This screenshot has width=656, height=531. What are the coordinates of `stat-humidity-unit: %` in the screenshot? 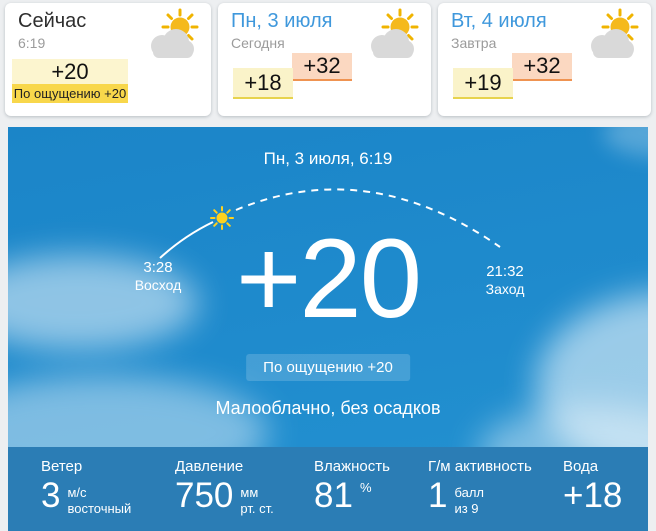 It's located at (365, 487).